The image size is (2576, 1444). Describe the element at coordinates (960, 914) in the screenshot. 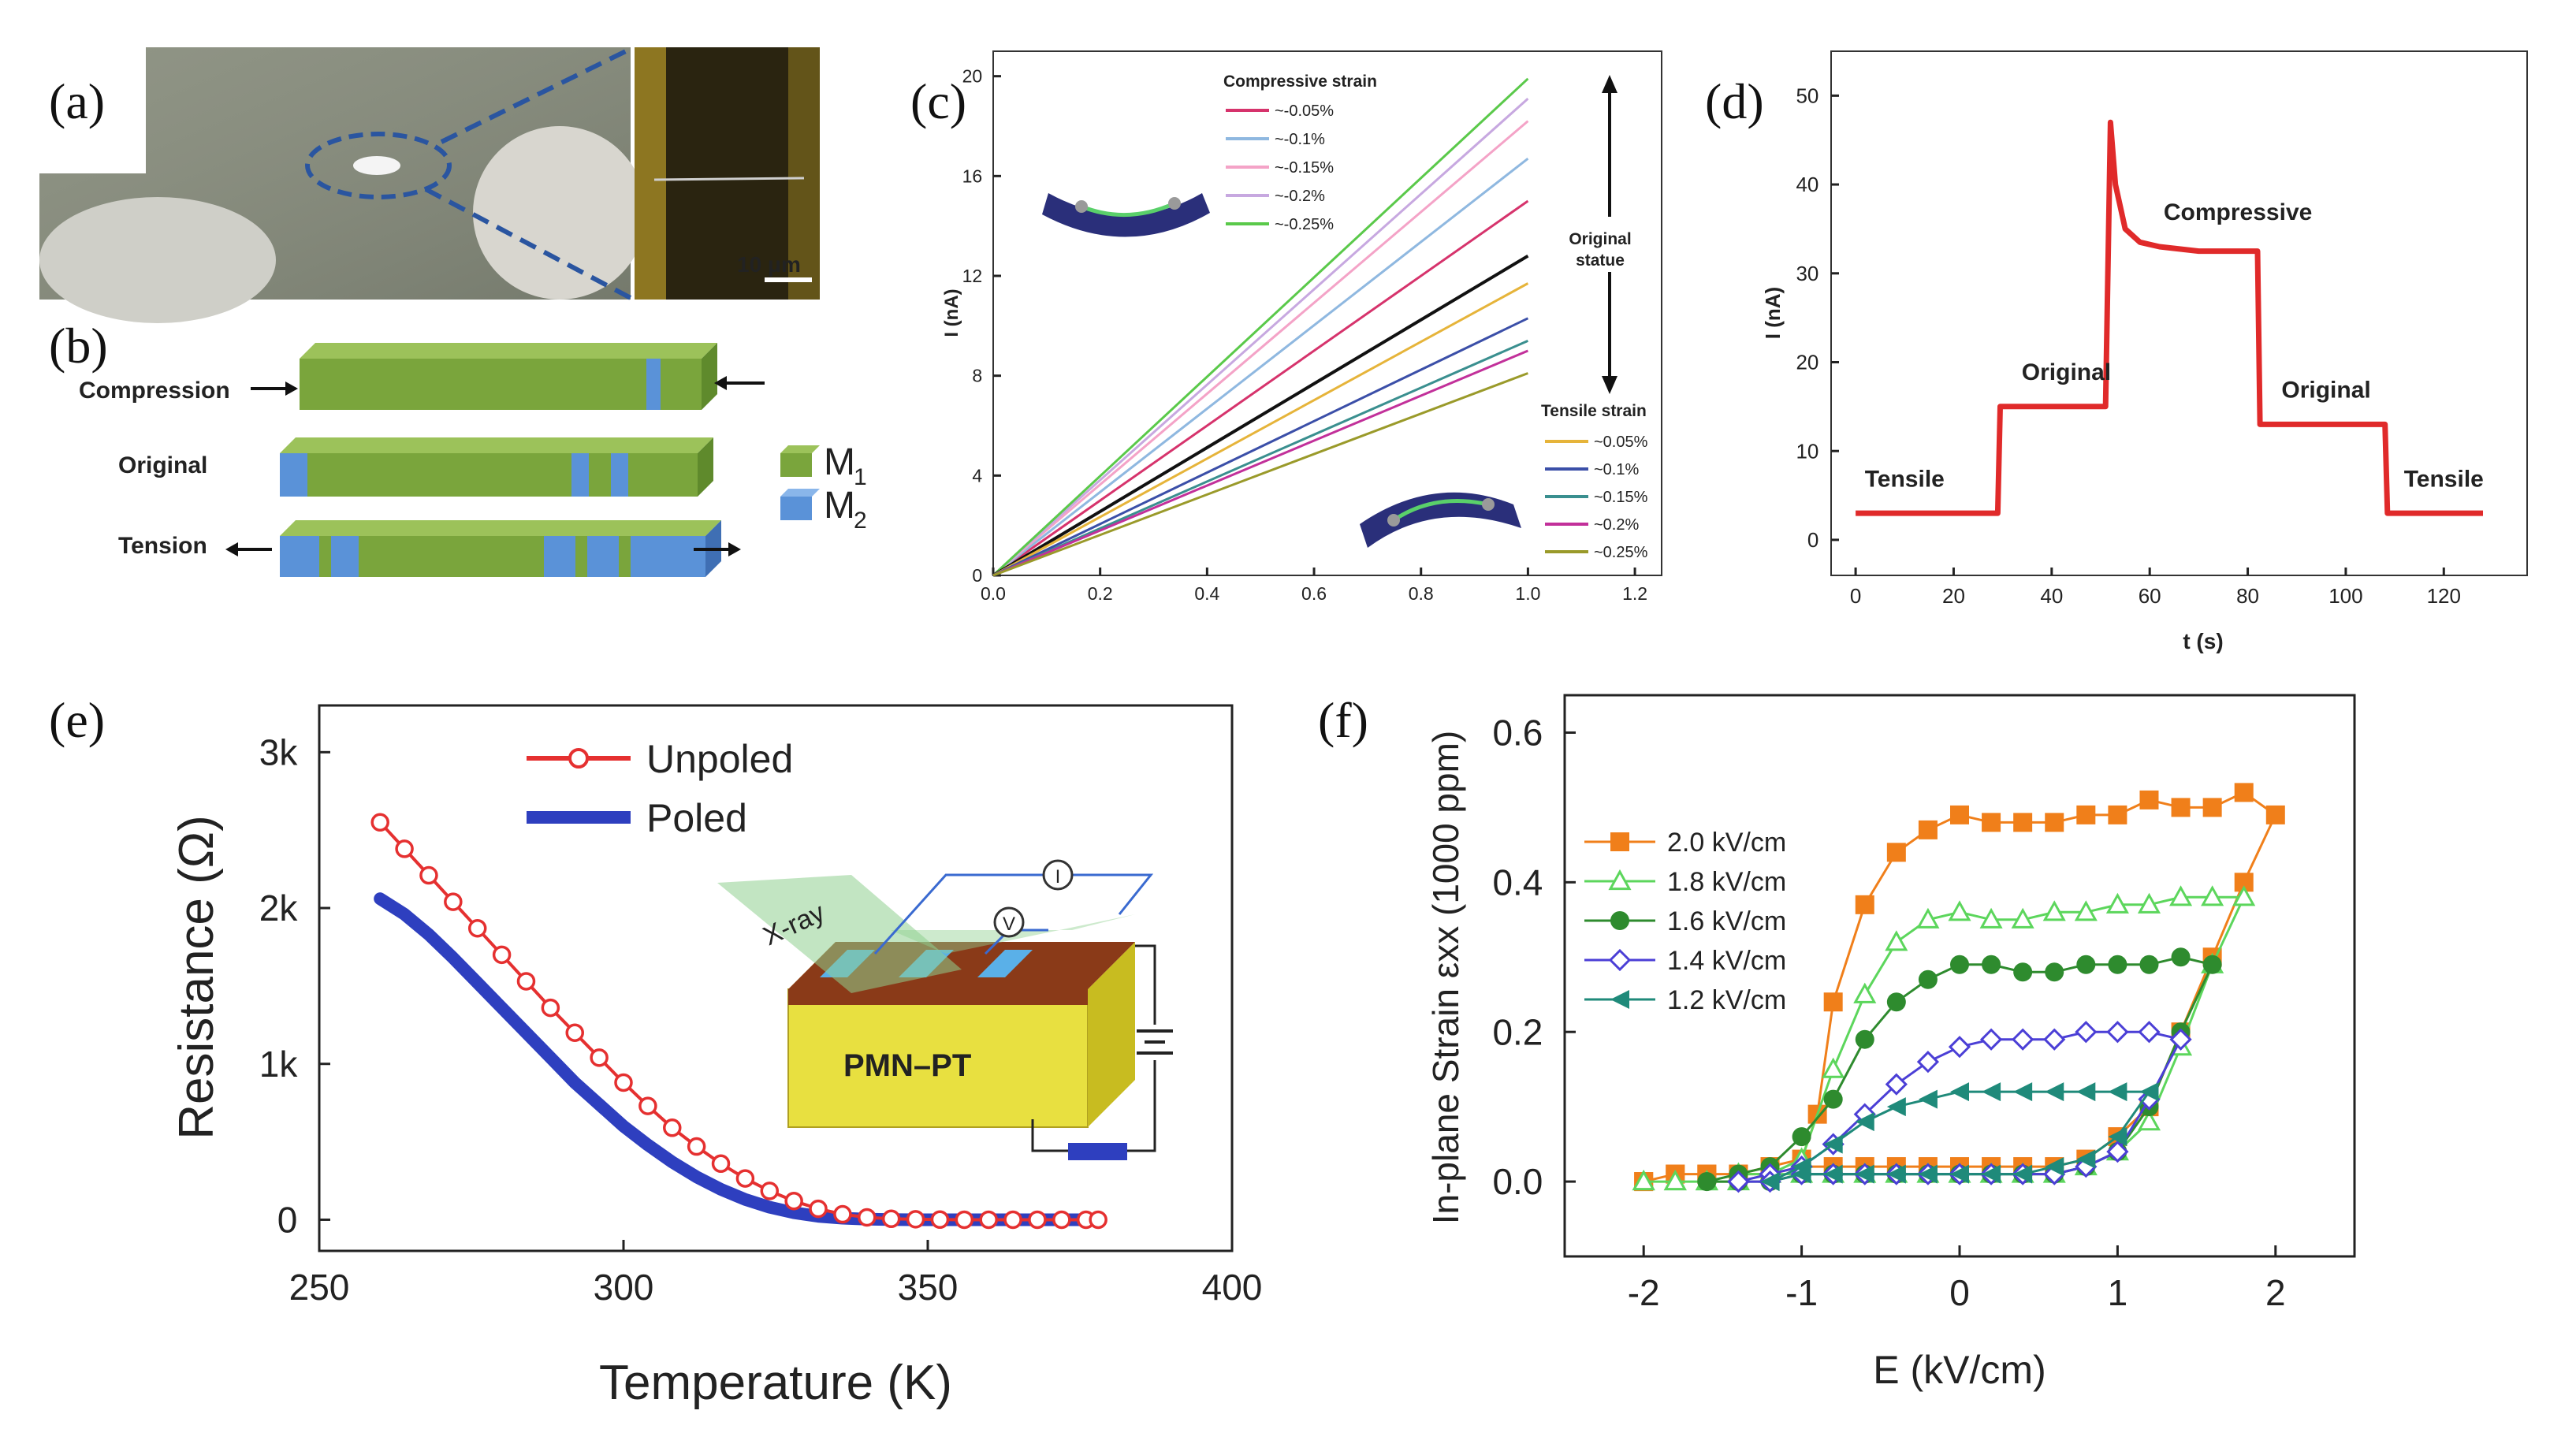

I see `wire-current` at that location.